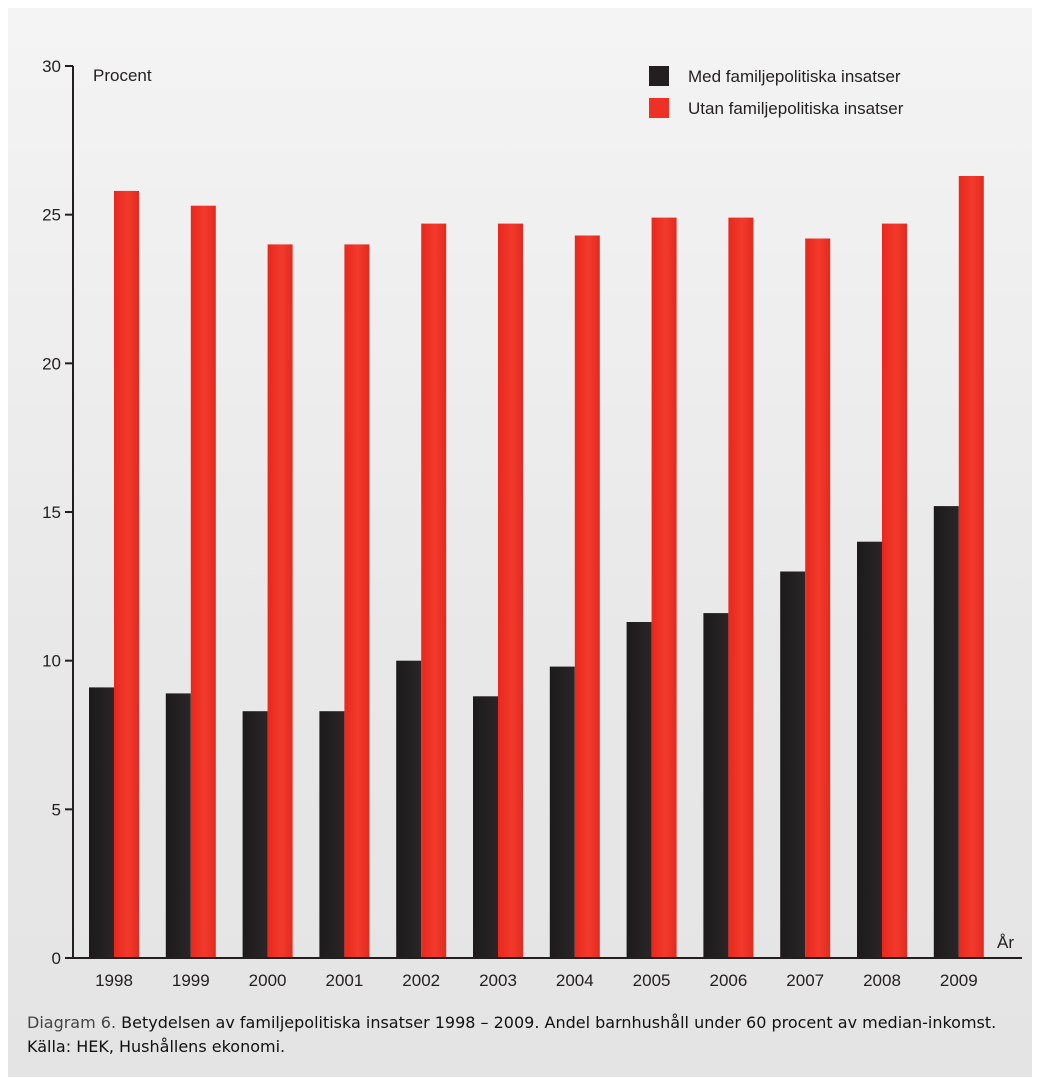 This screenshot has width=1040, height=1085. I want to click on bar-utan-2004, so click(587, 597).